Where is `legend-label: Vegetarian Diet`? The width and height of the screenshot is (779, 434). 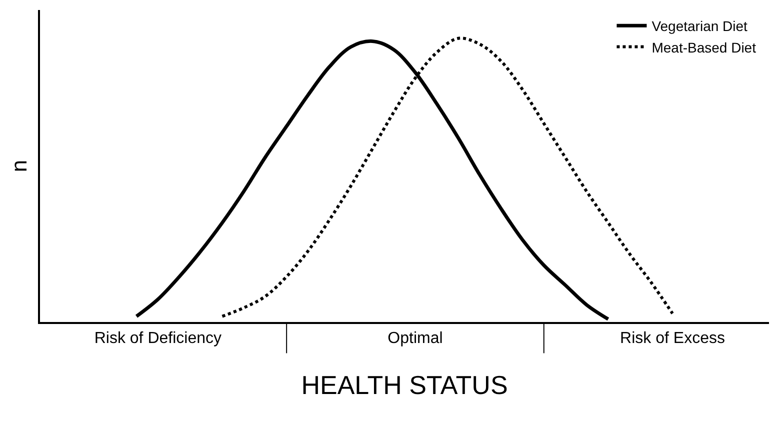 legend-label: Vegetarian Diet is located at coordinates (700, 26).